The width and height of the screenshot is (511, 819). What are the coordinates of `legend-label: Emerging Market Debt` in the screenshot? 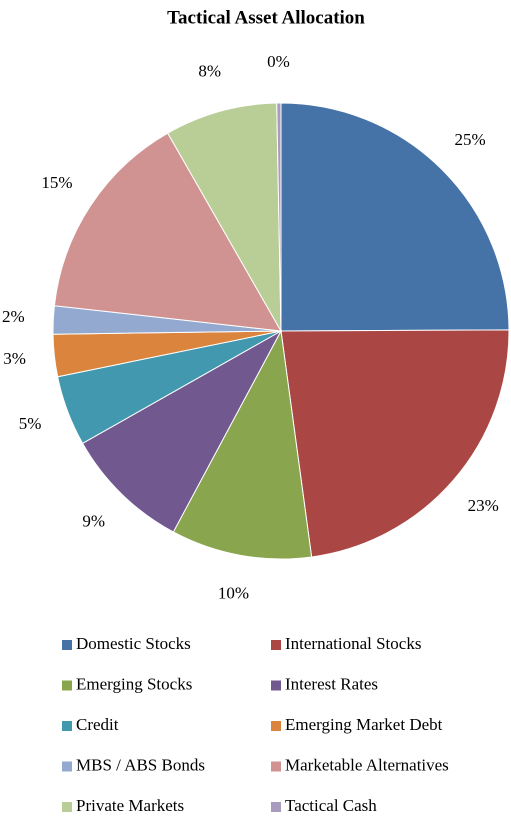 It's located at (364, 724).